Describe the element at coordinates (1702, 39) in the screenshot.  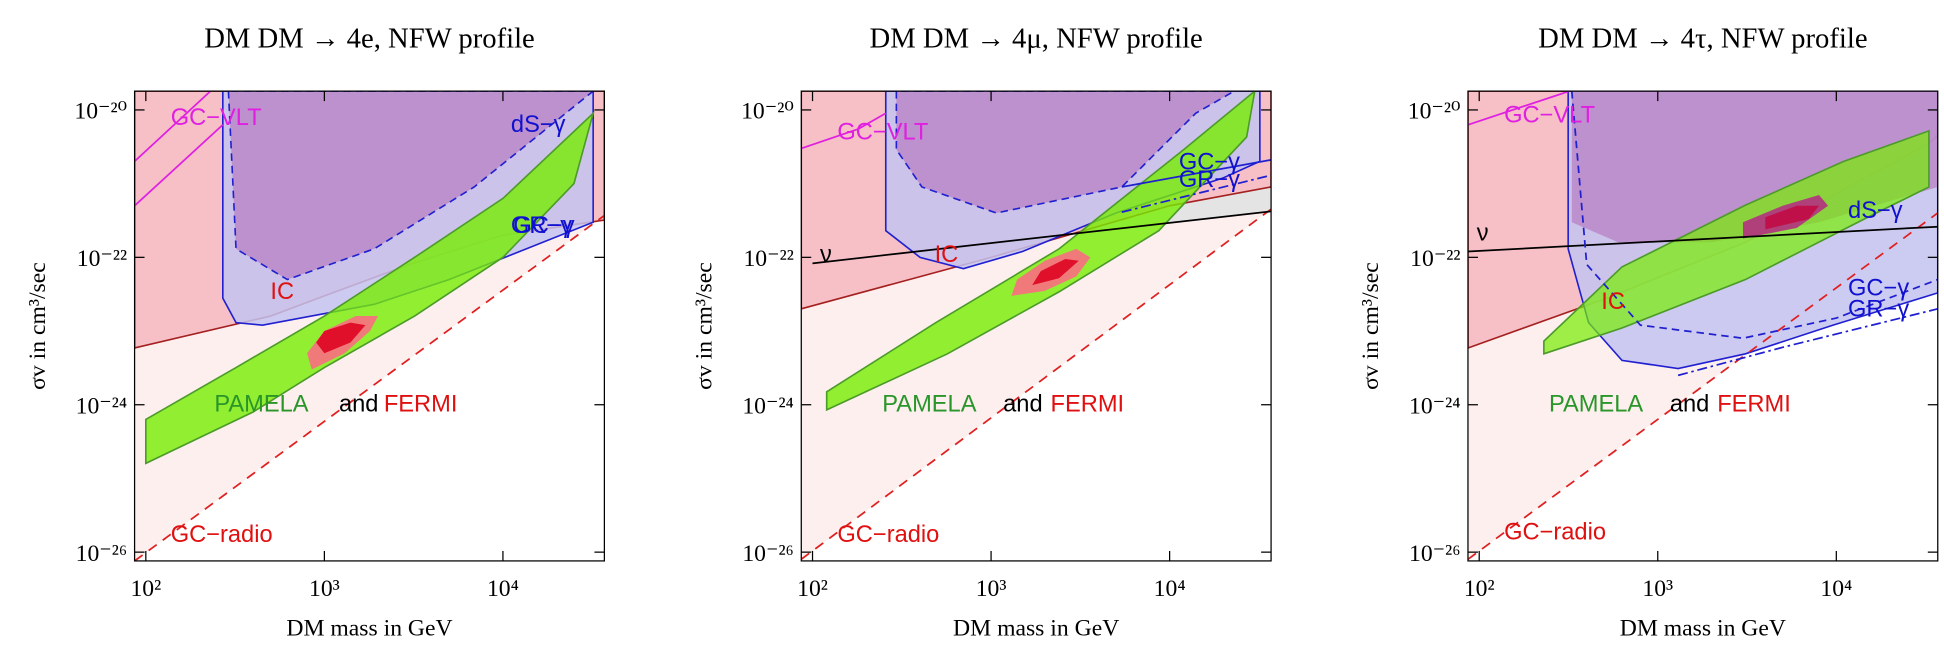
I see `chart-title: DM DM → 4τ, NFW profile` at that location.